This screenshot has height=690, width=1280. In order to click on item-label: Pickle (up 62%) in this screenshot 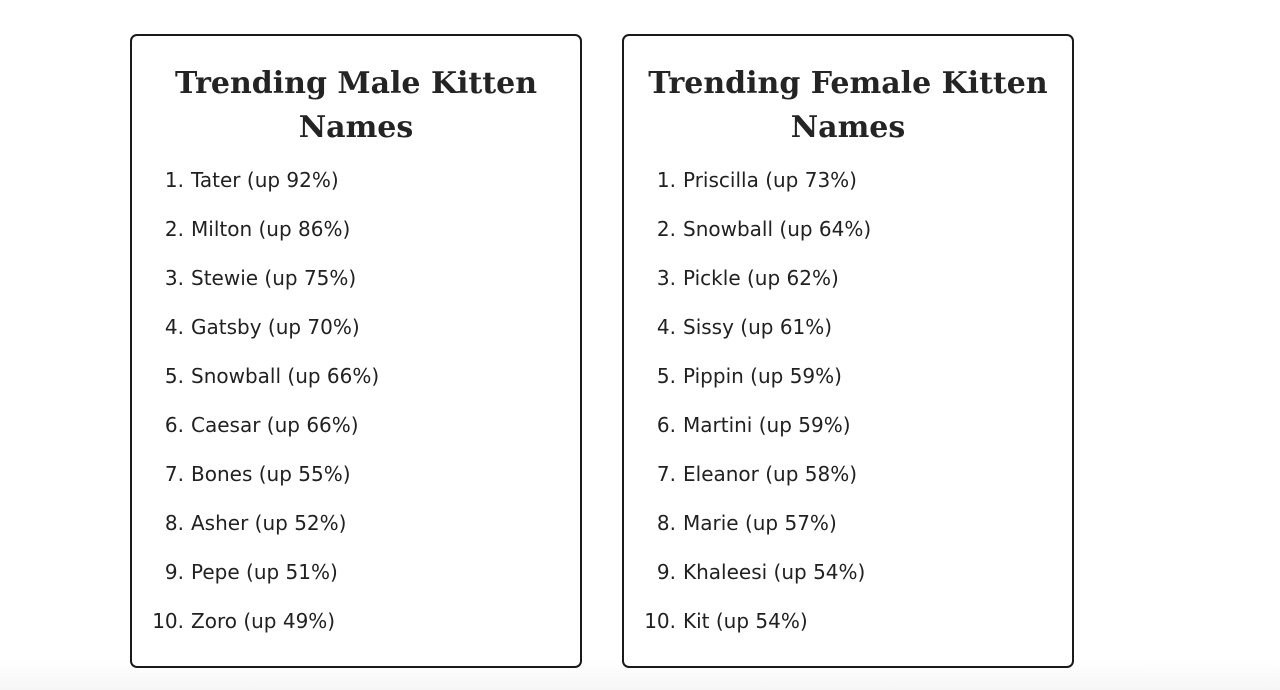, I will do `click(761, 278)`.